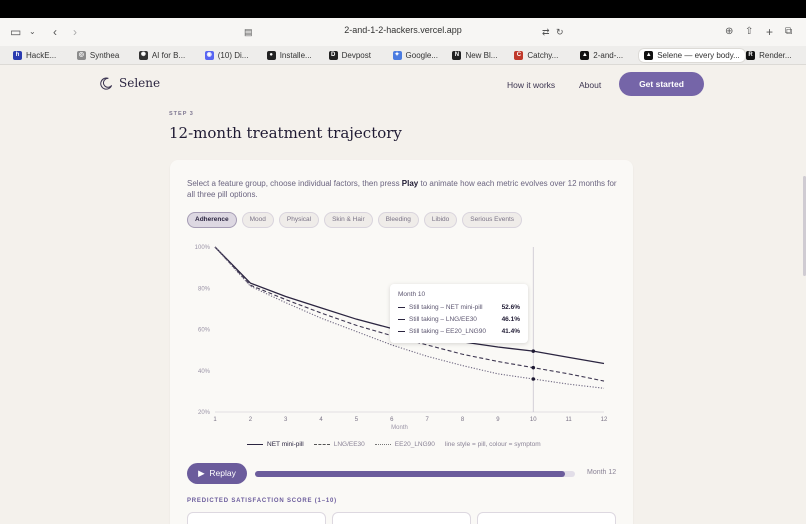  Describe the element at coordinates (212, 220) in the screenshot. I see `feature-group-tab: Adherence` at that location.